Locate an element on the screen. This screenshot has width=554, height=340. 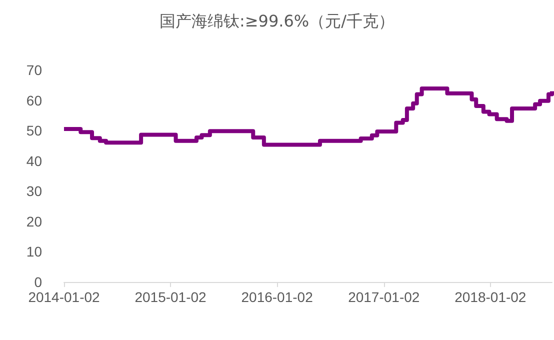
y-tick-label: 20 is located at coordinates (34, 221).